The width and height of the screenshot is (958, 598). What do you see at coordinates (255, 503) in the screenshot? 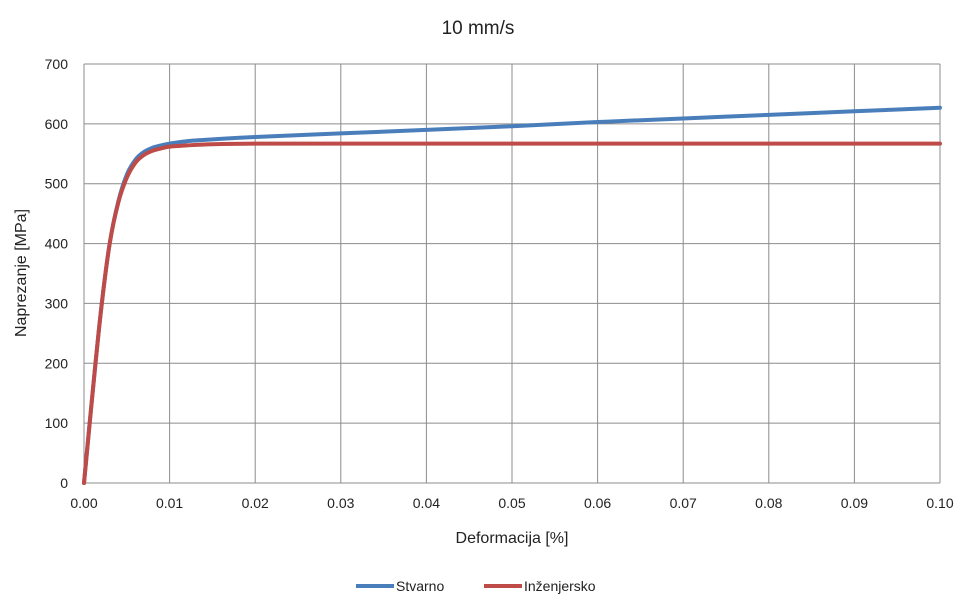
I see `x-tick-label: 0.02` at bounding box center [255, 503].